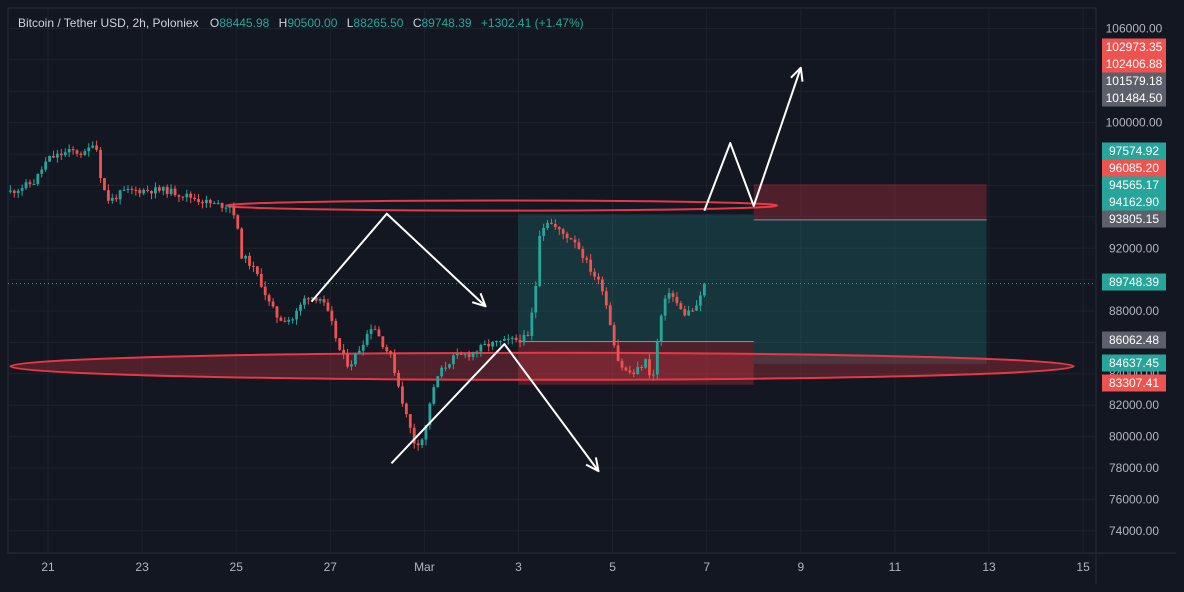  I want to click on price-tick-label: 80000.00, so click(1134, 437).